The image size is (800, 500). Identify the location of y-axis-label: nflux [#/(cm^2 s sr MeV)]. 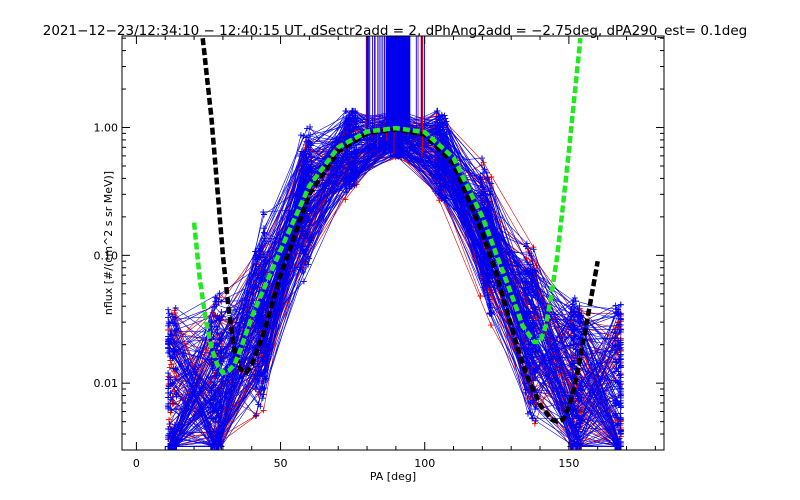
(108, 243).